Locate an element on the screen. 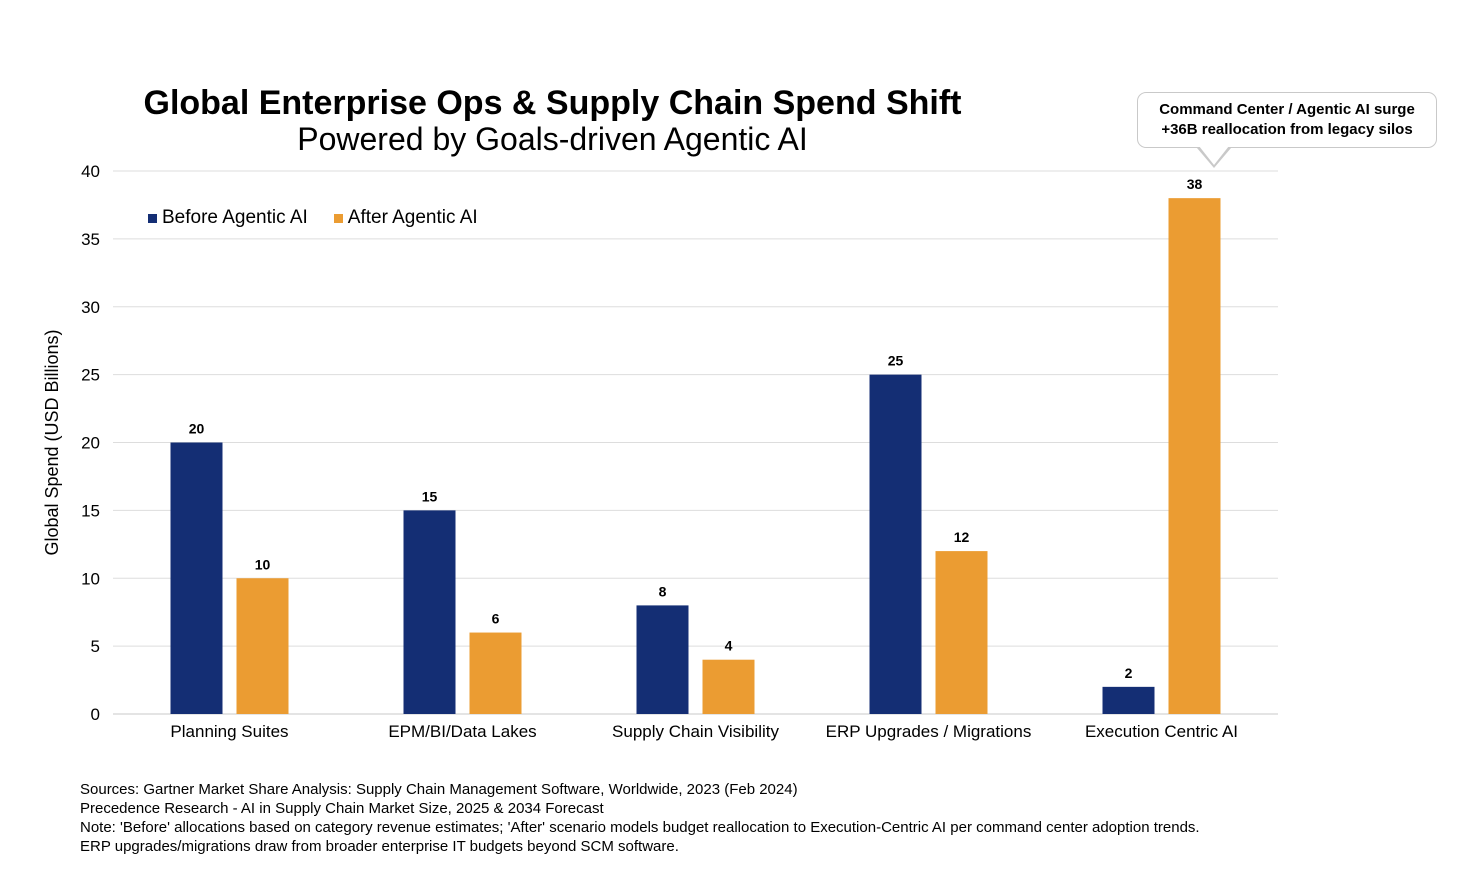 The width and height of the screenshot is (1470, 885). legend-swatch-after is located at coordinates (338, 218).